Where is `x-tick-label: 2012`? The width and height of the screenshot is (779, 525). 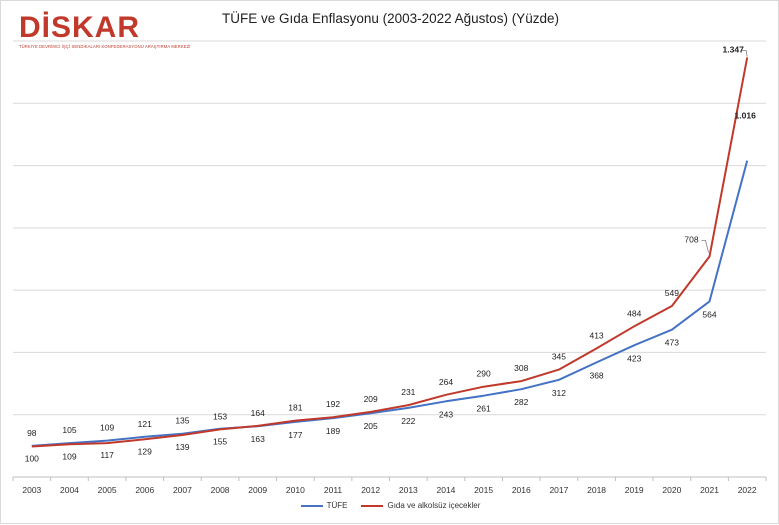 x-tick-label: 2012 is located at coordinates (370, 490).